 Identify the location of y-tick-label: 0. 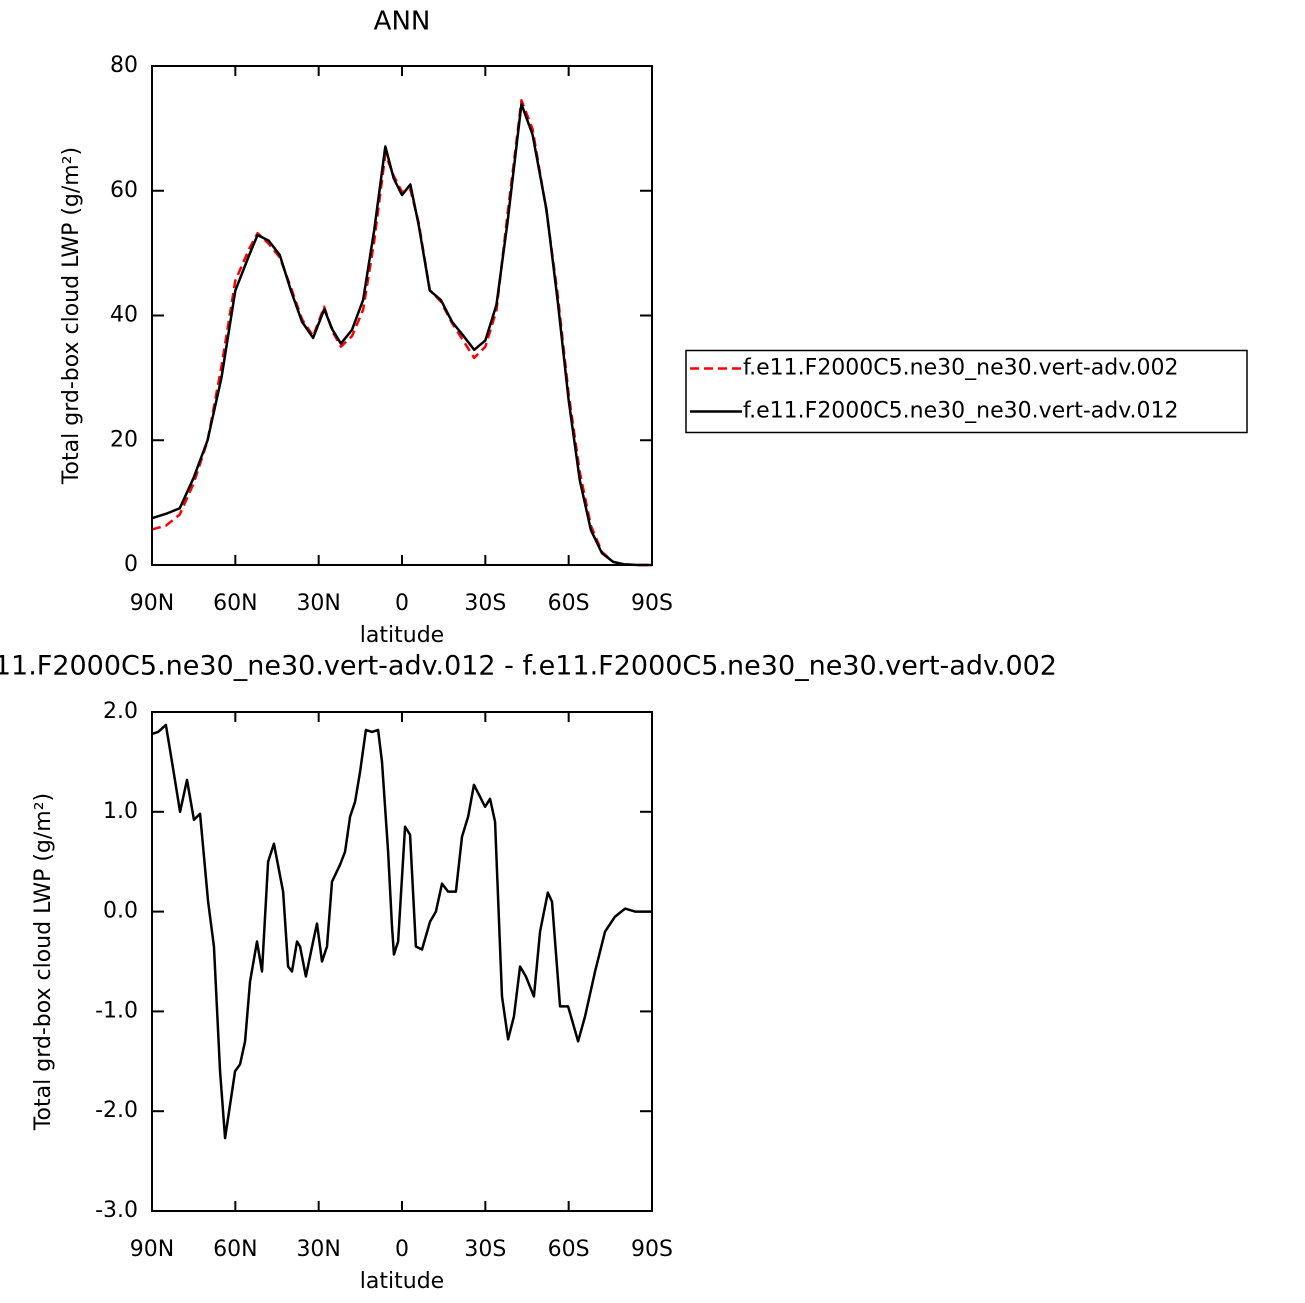
(131, 564).